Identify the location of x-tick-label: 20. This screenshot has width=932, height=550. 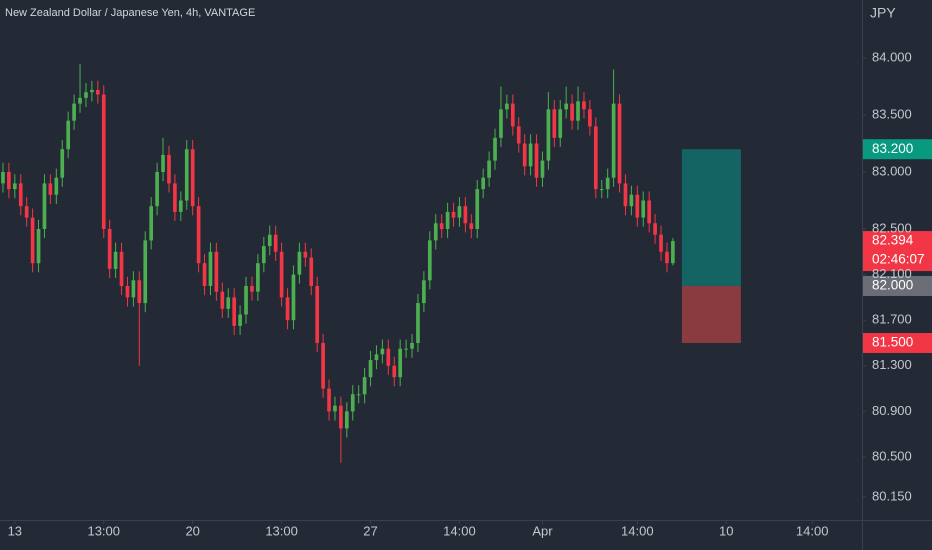
(192, 530).